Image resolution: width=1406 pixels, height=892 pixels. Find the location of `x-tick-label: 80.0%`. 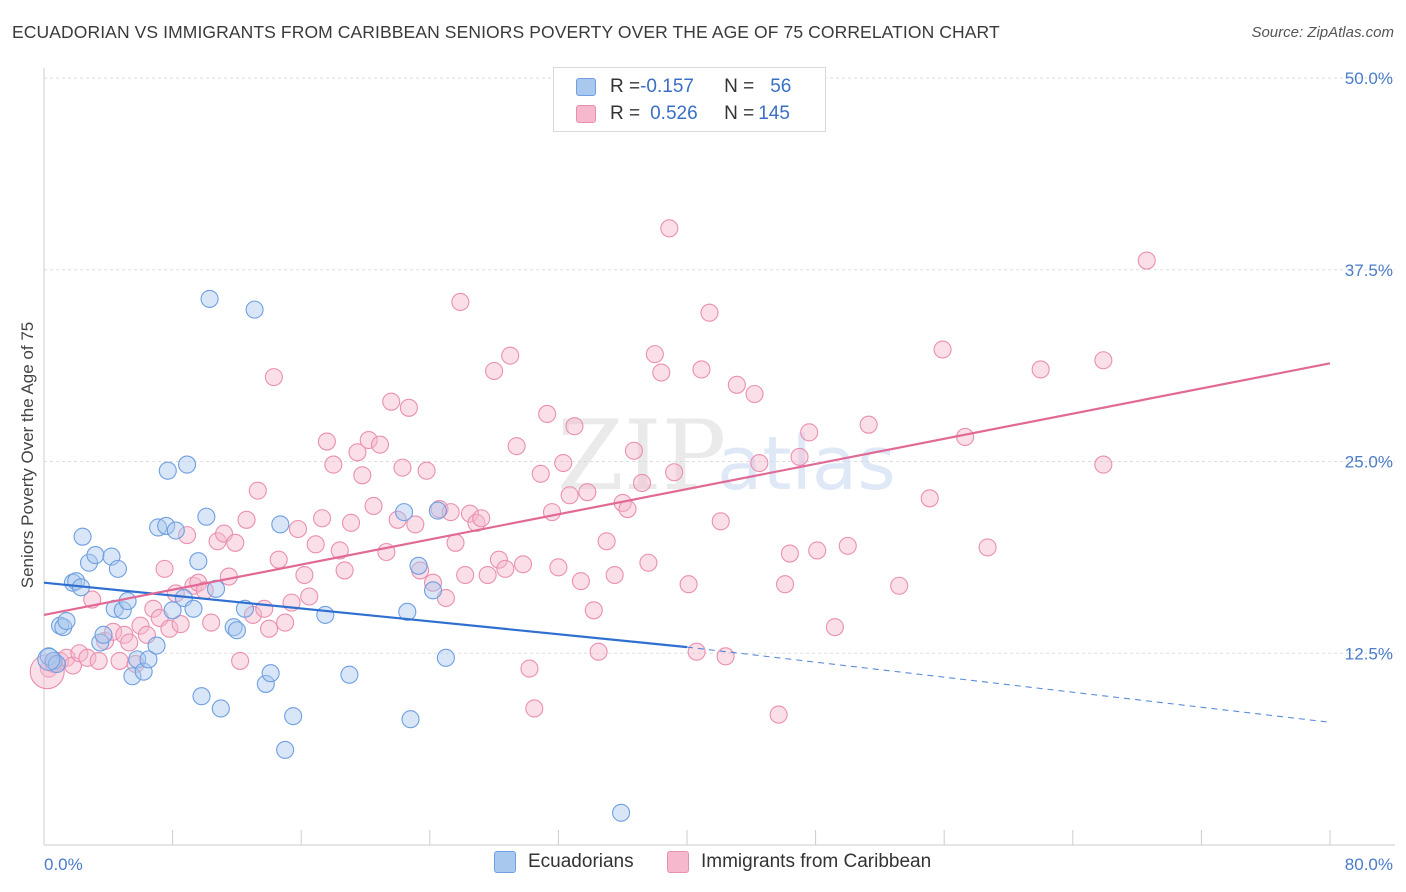

x-tick-label: 80.0% is located at coordinates (1369, 864).